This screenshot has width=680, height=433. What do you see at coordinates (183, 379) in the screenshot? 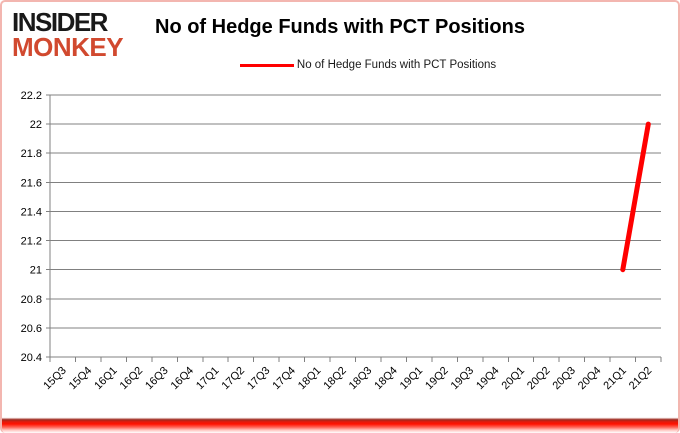
I see `x-axis-label: 16Q4` at bounding box center [183, 379].